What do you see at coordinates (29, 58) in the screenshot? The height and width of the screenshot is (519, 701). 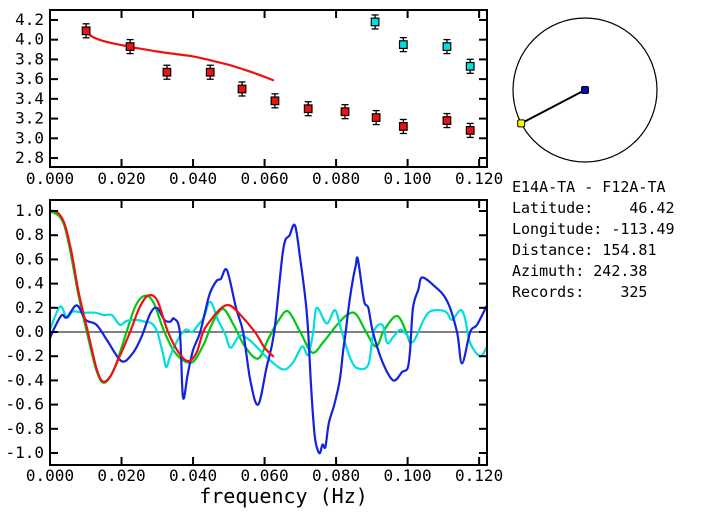 I see `y-tick-label: 3.8` at bounding box center [29, 58].